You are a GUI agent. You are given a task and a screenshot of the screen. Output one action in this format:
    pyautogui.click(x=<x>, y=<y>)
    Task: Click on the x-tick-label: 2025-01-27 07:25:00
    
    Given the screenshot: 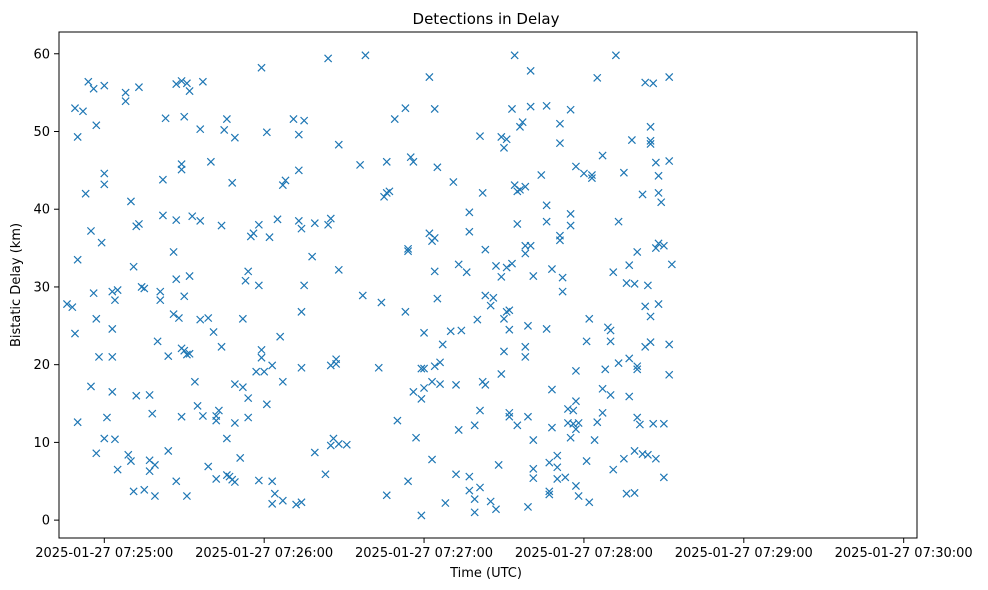 What is the action you would take?
    pyautogui.click(x=104, y=553)
    